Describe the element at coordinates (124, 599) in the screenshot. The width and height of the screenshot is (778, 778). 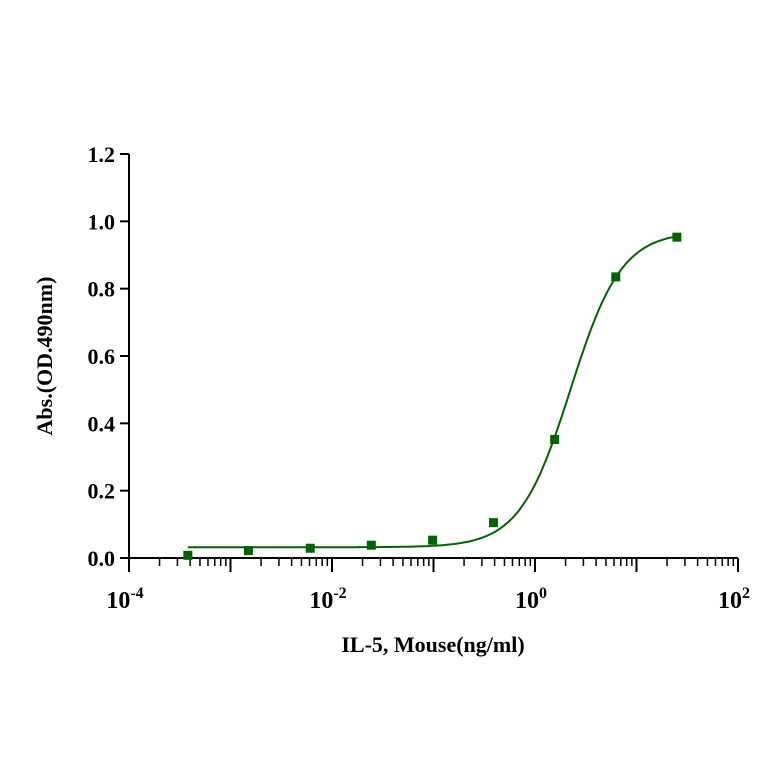
I see `x-tick-label: 10⁻⁴` at that location.